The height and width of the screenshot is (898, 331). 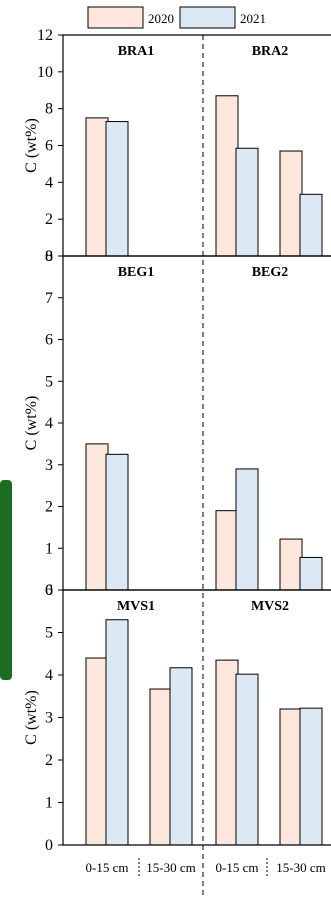 I want to click on y-tick-label: 12, so click(x=45, y=35).